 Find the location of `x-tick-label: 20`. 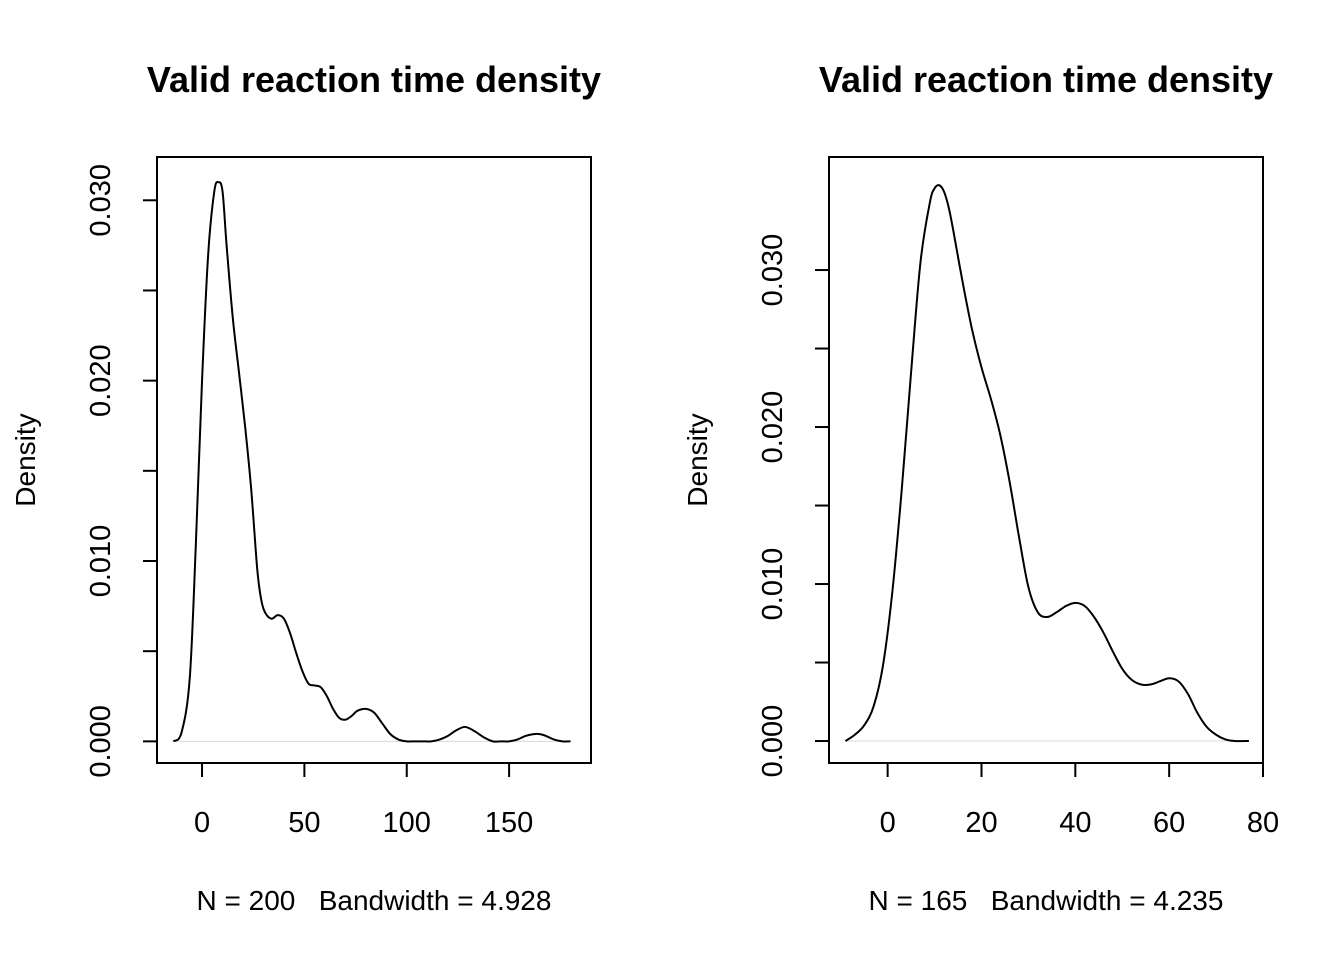

x-tick-label: 20 is located at coordinates (981, 823).